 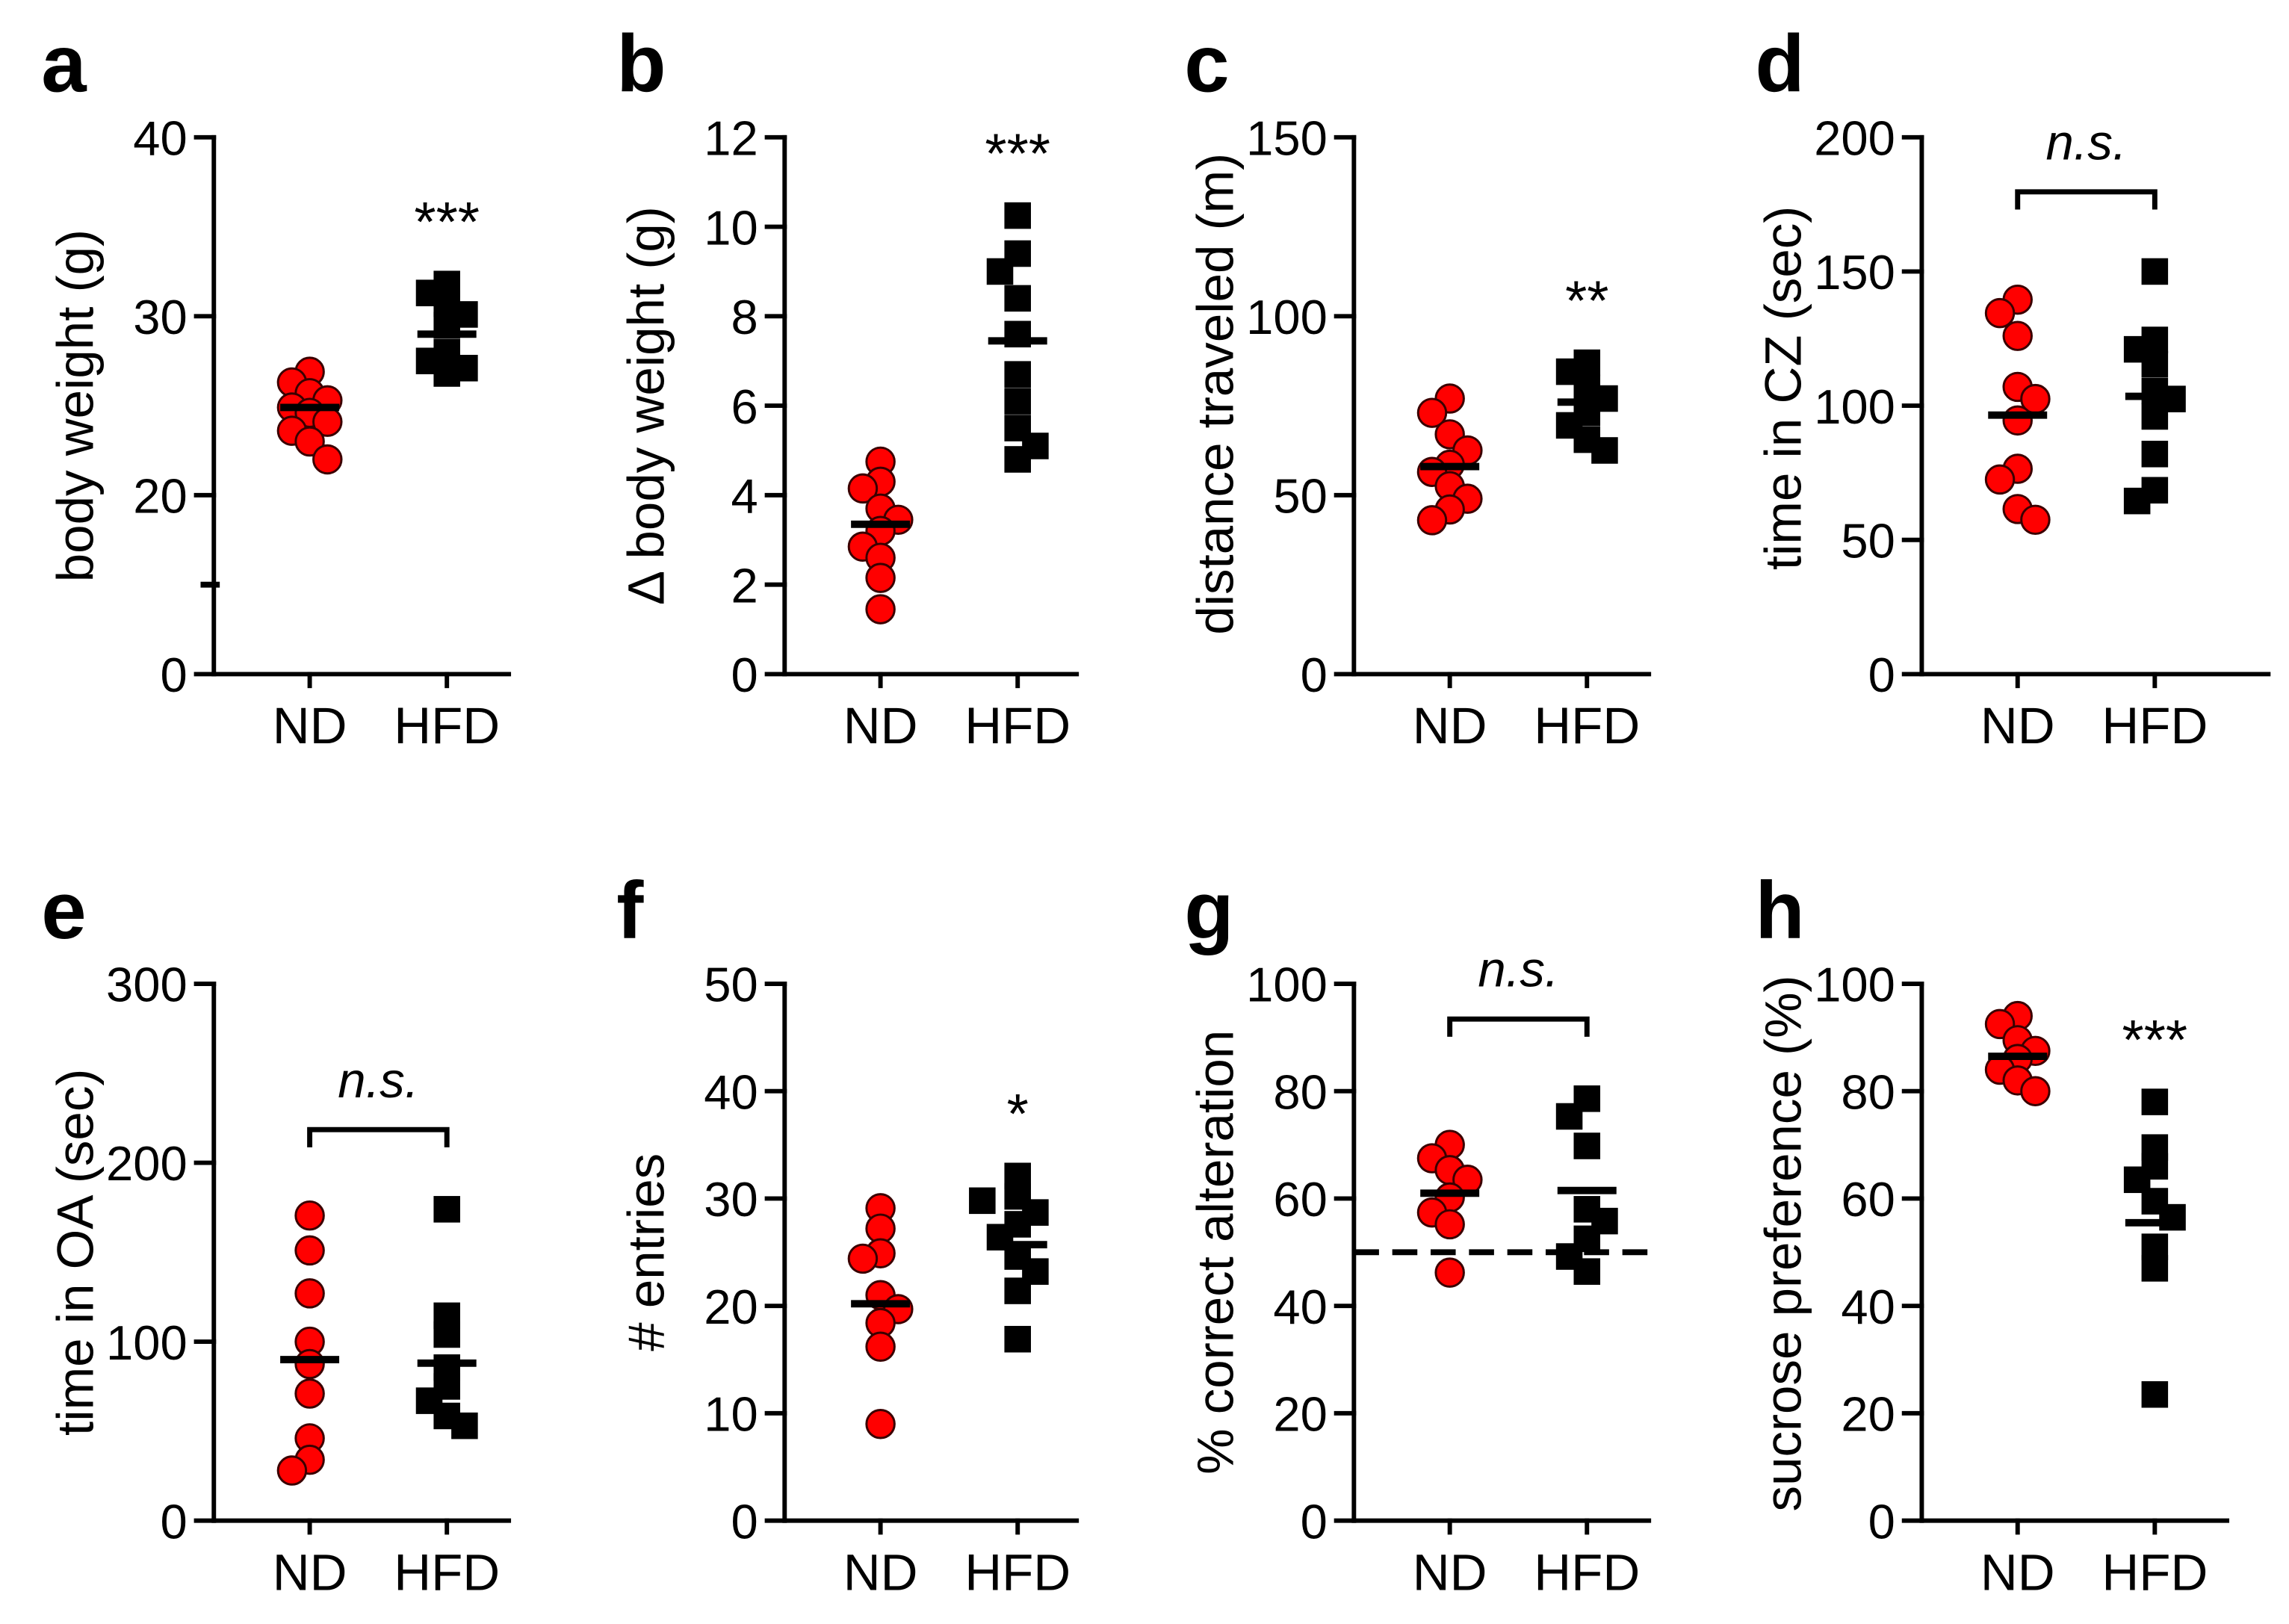 What do you see at coordinates (744, 406) in the screenshot?
I see `y-tick-label: 6` at bounding box center [744, 406].